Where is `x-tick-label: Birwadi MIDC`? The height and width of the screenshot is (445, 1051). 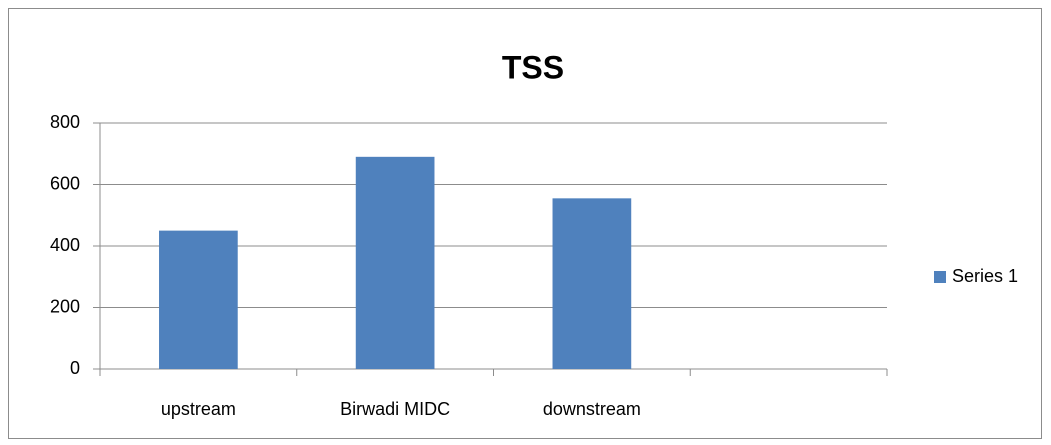 x-tick-label: Birwadi MIDC is located at coordinates (395, 409).